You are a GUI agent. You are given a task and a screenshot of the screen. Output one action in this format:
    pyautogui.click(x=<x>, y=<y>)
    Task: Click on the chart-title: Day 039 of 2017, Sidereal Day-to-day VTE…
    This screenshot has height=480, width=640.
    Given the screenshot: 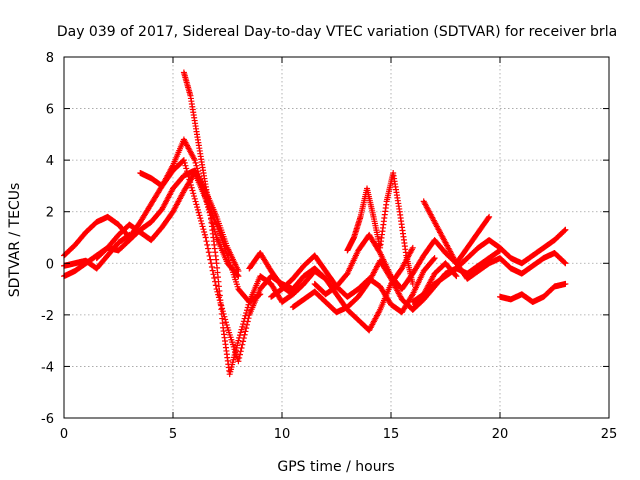 What is the action you would take?
    pyautogui.click(x=337, y=32)
    